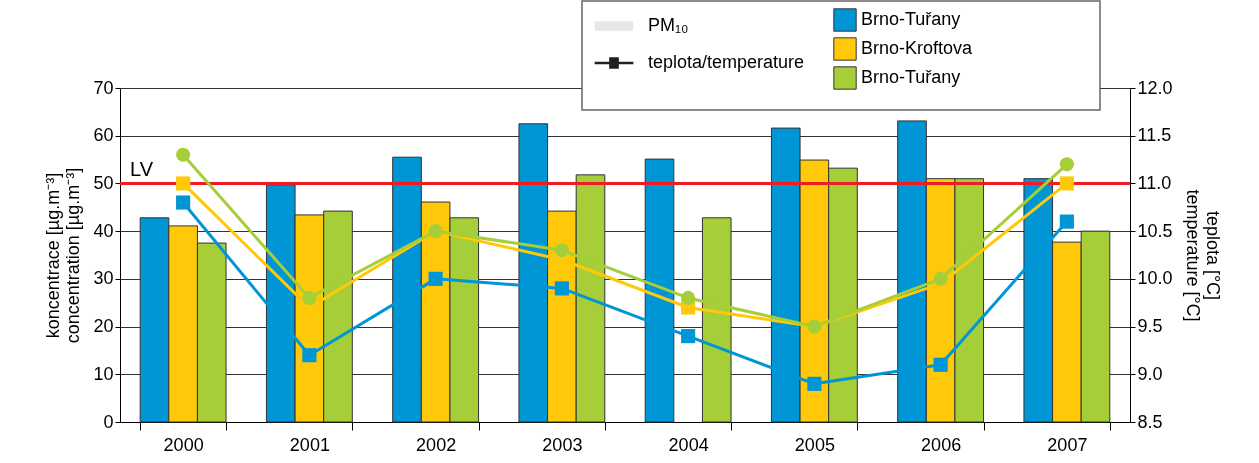 Image resolution: width=1259 pixels, height=463 pixels. I want to click on legend-label: Brno-Kroftova, so click(917, 48).